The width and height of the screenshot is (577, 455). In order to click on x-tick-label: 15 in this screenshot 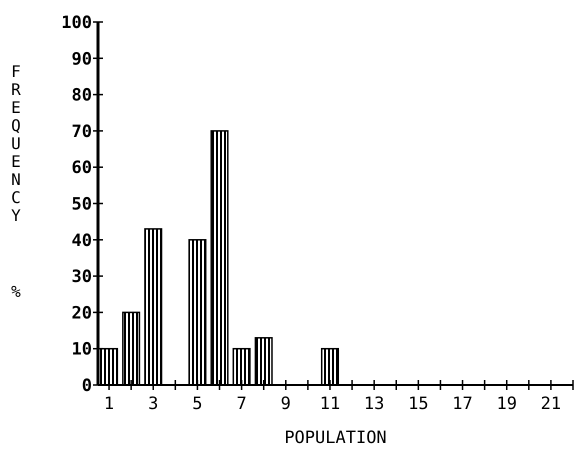, I will do `click(418, 404)`.